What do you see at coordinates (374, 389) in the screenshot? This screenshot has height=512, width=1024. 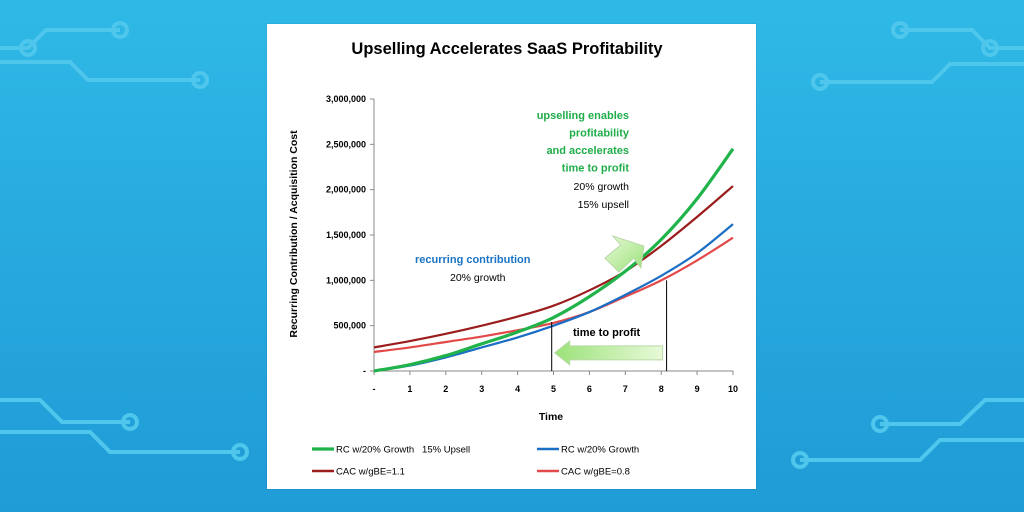 I see `x-tick-label: -` at bounding box center [374, 389].